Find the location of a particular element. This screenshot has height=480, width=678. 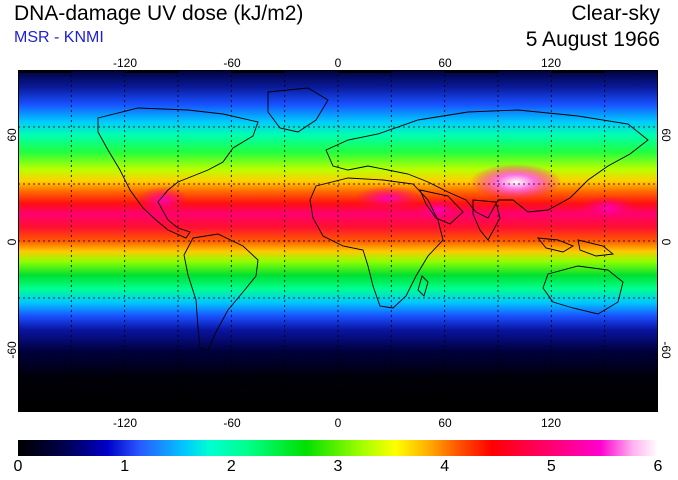

lon-tick-top: 120 is located at coordinates (551, 63).